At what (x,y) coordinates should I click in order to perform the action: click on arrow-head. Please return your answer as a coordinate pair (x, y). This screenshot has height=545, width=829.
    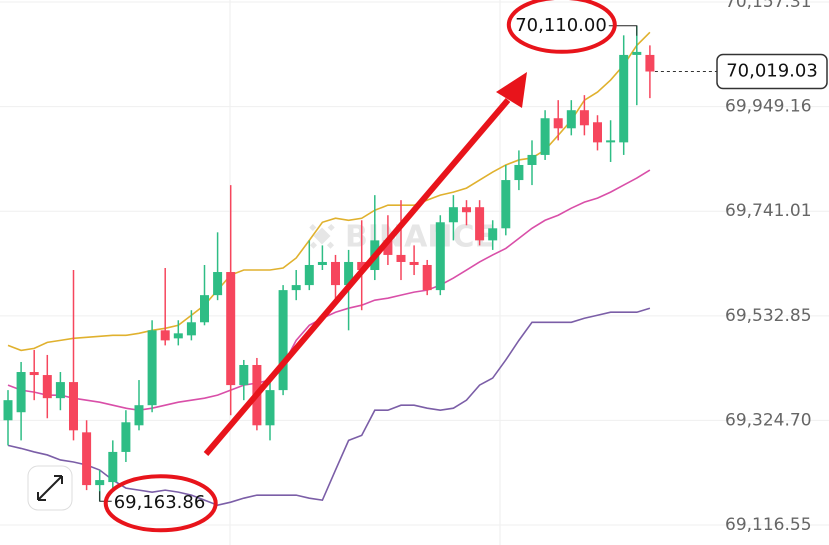
    Looking at the image, I should click on (511, 90).